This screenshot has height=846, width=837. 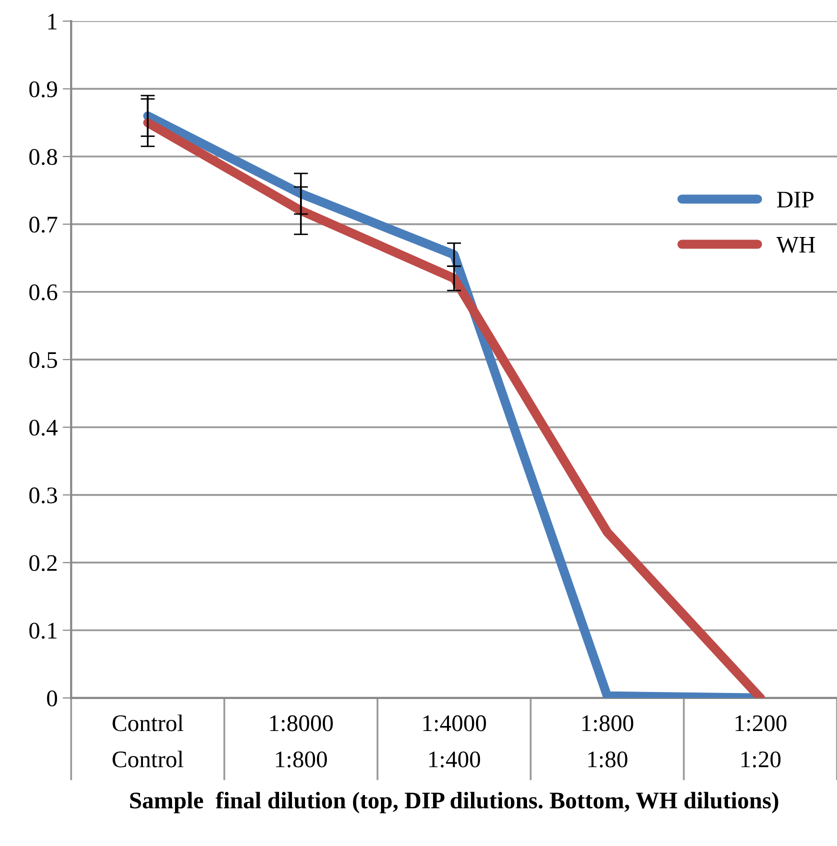 What do you see at coordinates (301, 741) in the screenshot?
I see `x-tick-label: 1:8000 1:800` at bounding box center [301, 741].